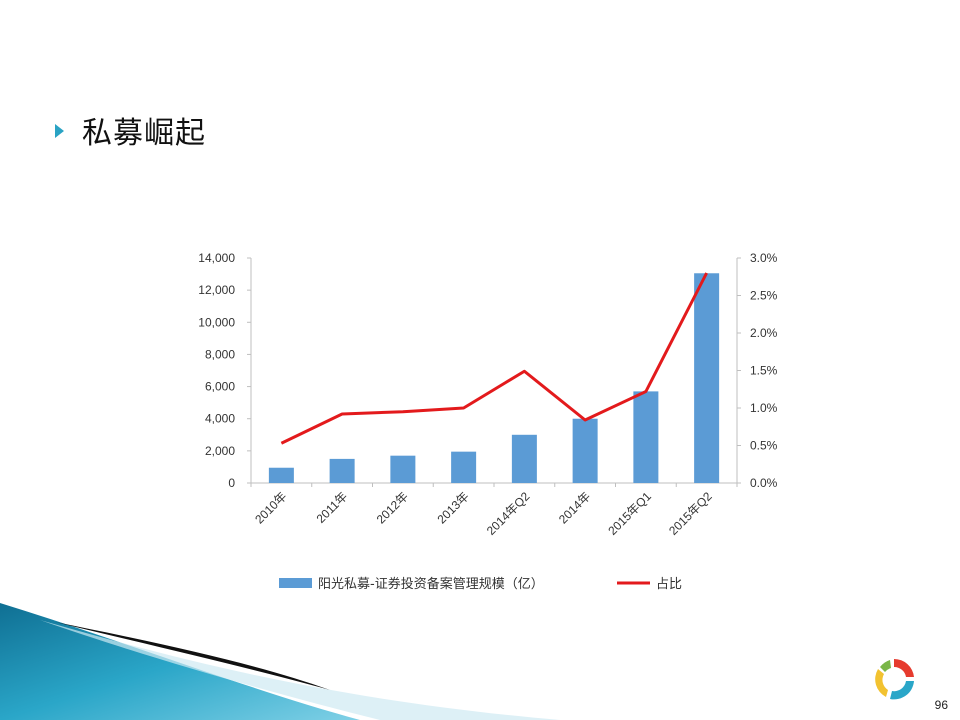 The height and width of the screenshot is (720, 960). What do you see at coordinates (764, 258) in the screenshot?
I see `y-right-tick-label: 3.0%` at bounding box center [764, 258].